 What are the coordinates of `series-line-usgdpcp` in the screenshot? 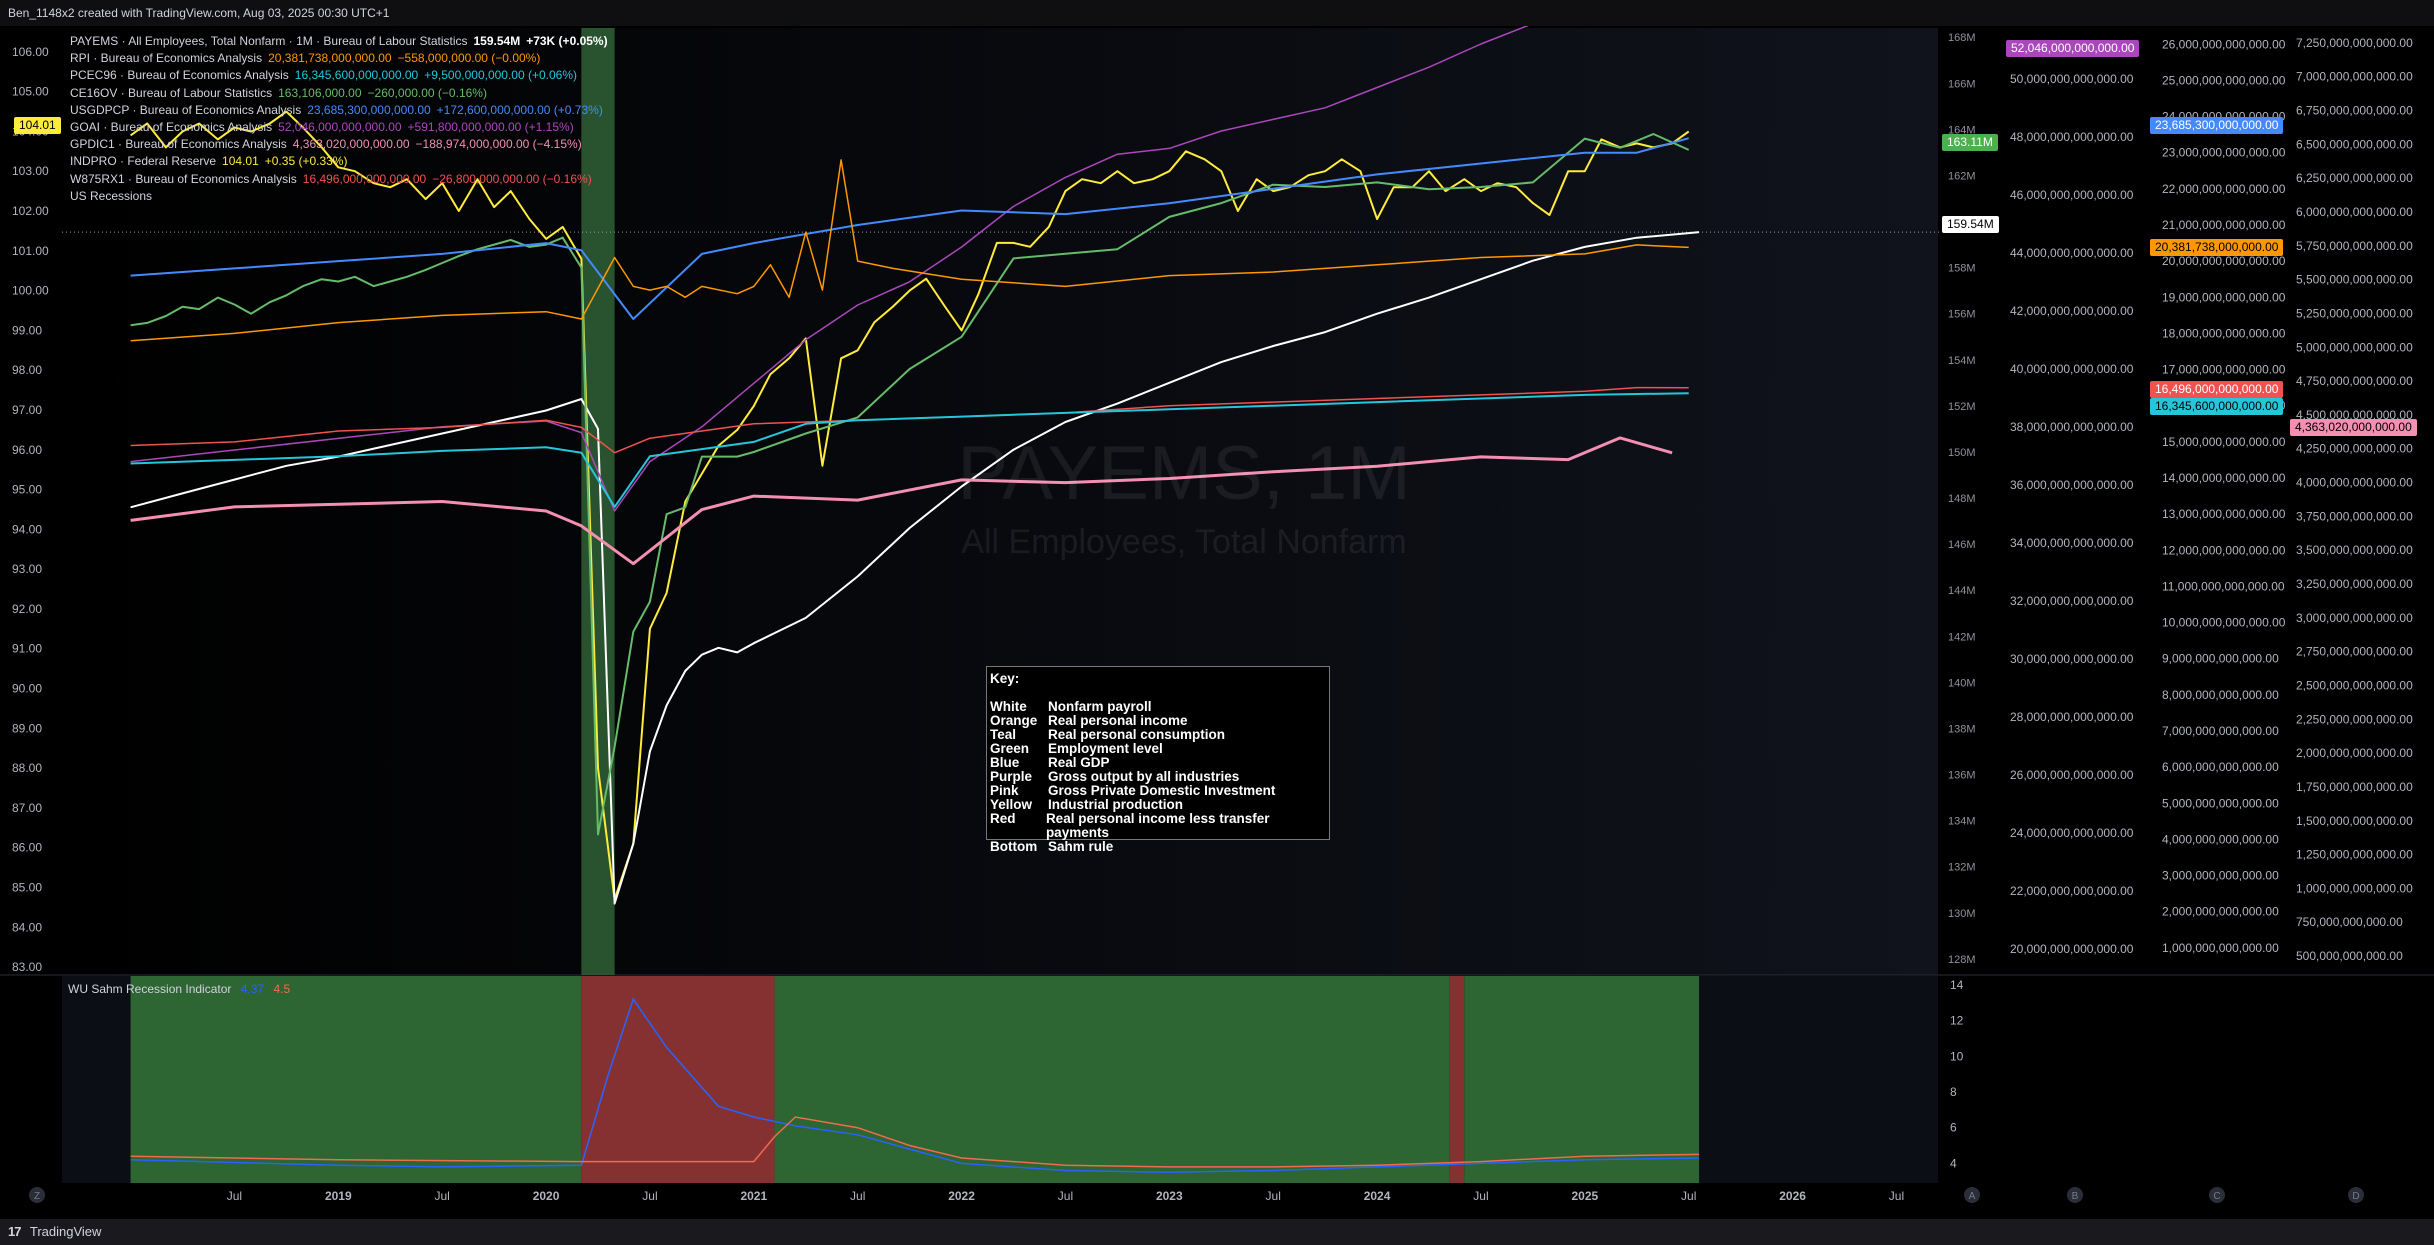 It's located at (909, 228).